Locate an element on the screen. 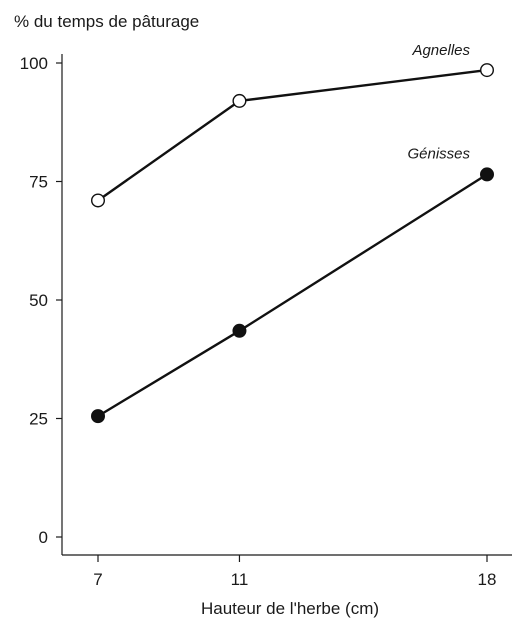 This screenshot has height=622, width=512. x-tick-label: 7 is located at coordinates (97, 579).